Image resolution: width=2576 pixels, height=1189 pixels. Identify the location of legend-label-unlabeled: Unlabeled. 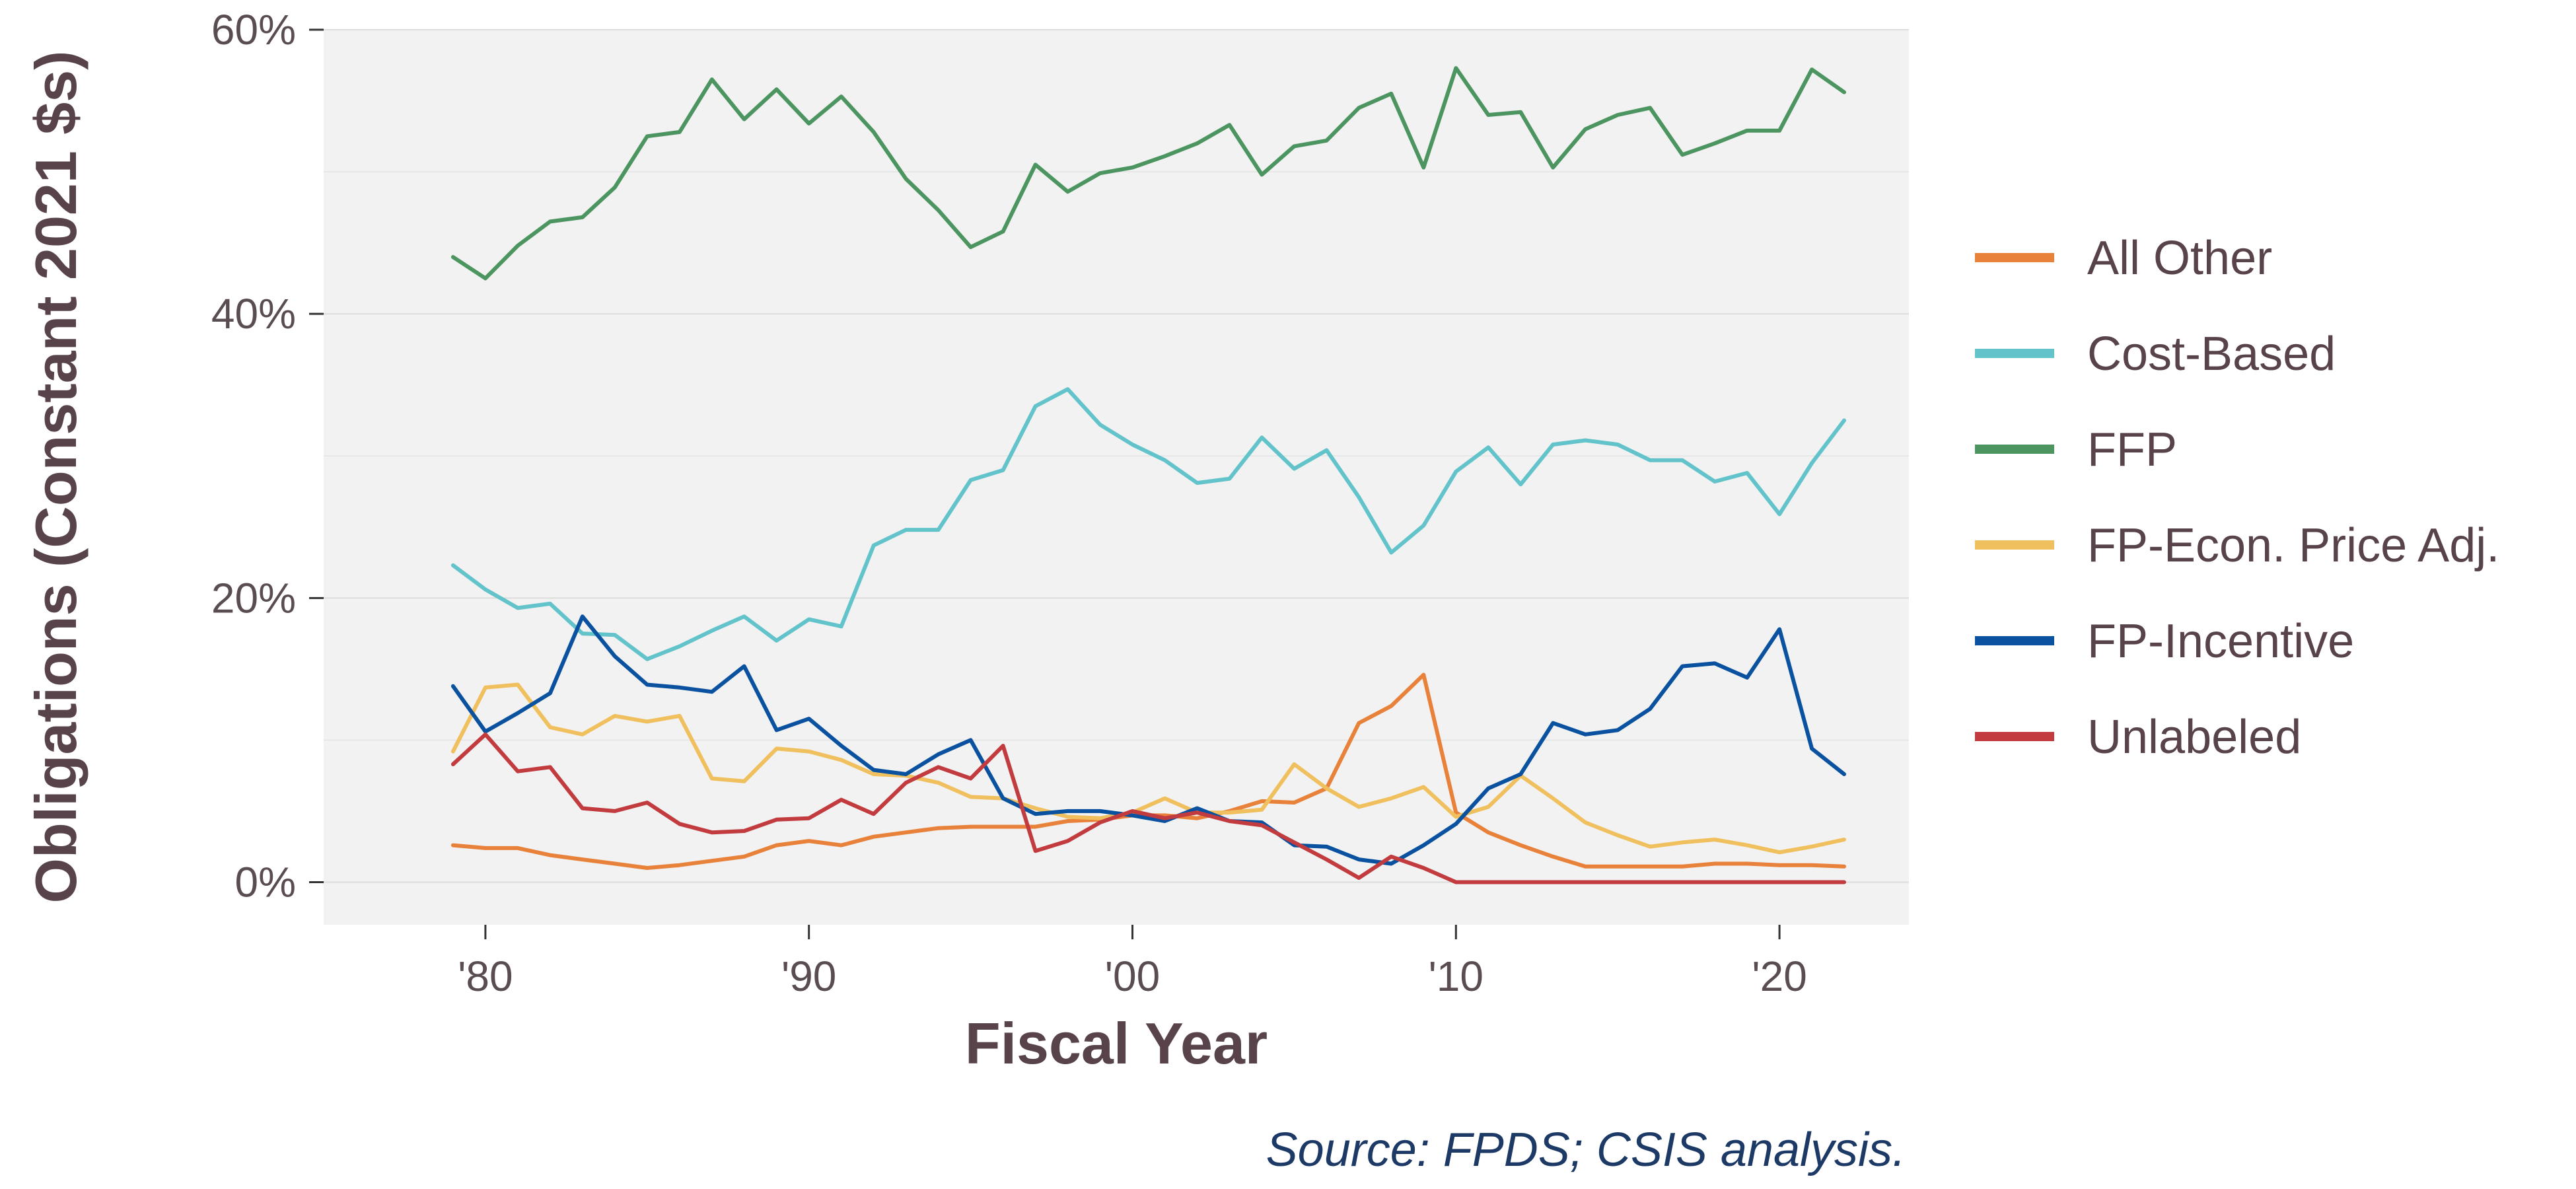
(2194, 738).